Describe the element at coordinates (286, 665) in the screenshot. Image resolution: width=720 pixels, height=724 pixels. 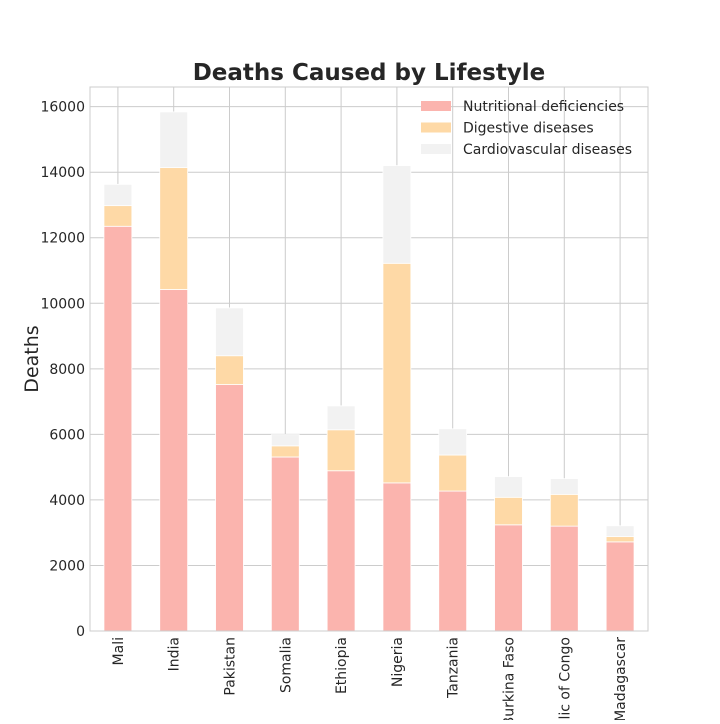
I see `x-tick-label: Somalia` at that location.